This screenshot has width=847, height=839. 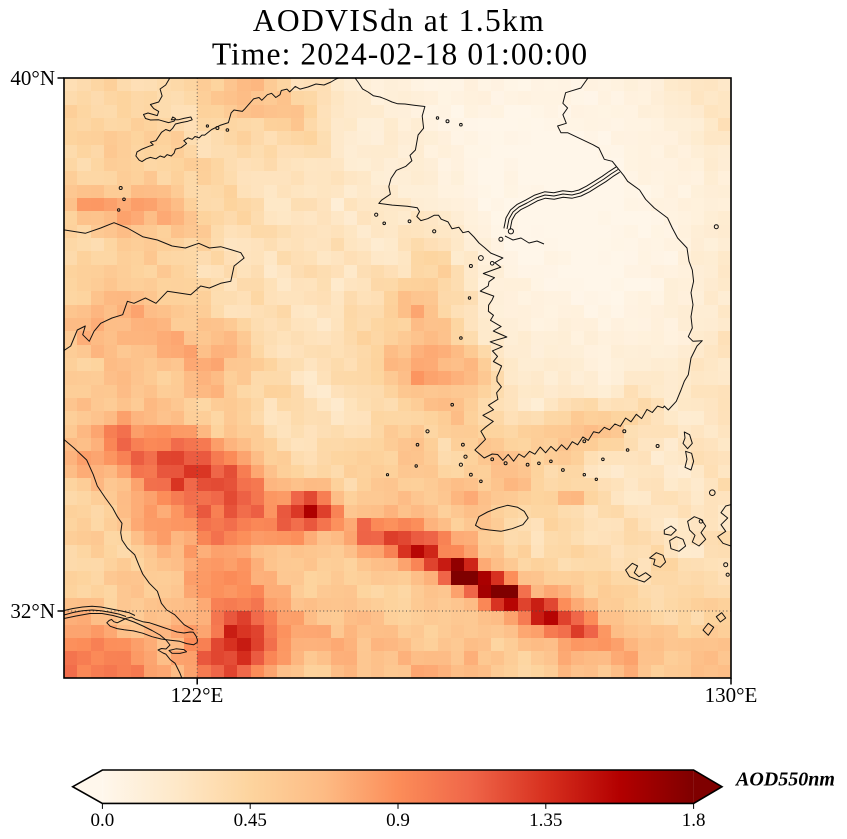 What do you see at coordinates (731, 695) in the screenshot?
I see `svg-text: 130°E` at bounding box center [731, 695].